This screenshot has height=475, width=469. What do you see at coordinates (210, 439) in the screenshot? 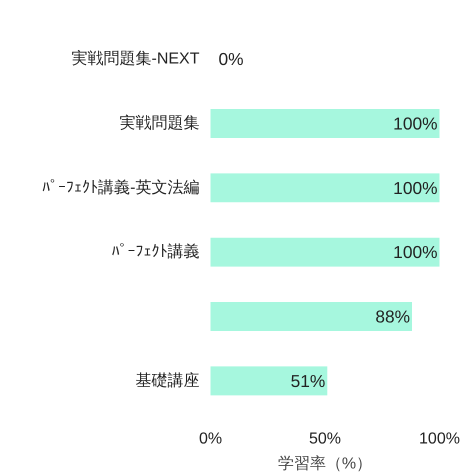
I see `x-tick-label: 0%` at bounding box center [210, 439].